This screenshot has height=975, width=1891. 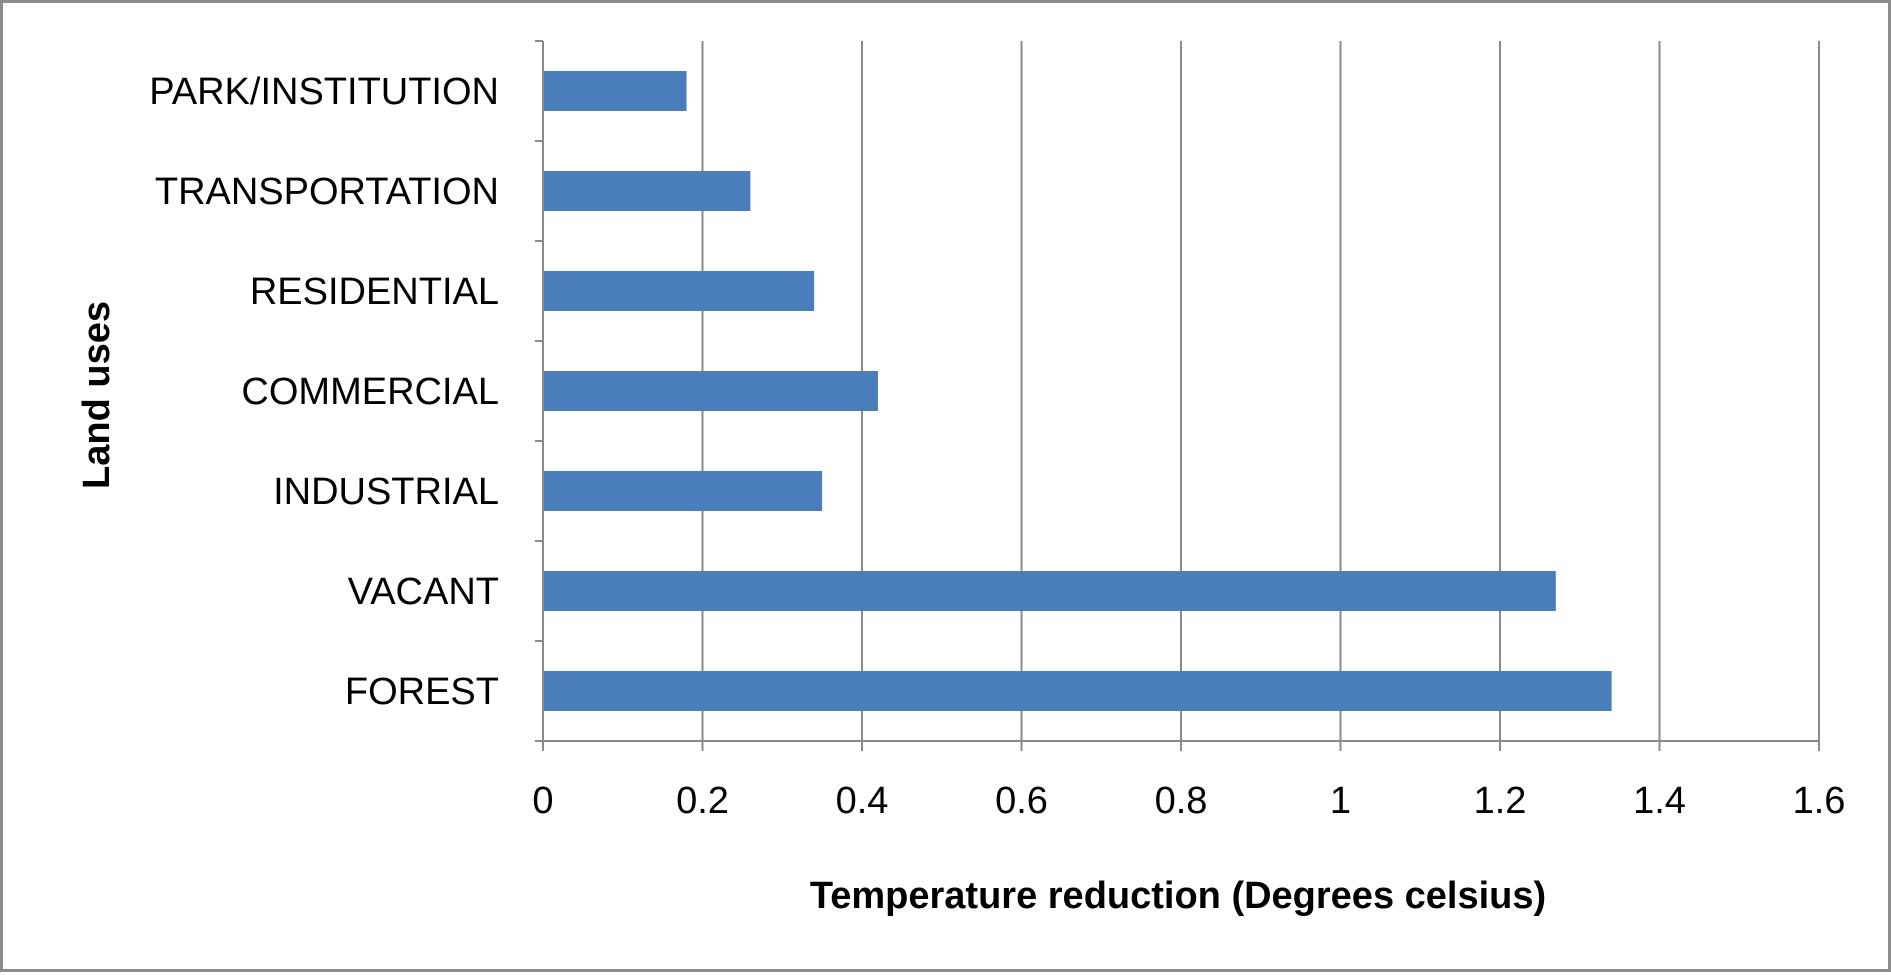 What do you see at coordinates (615, 91) in the screenshot?
I see `bar-park-institution` at bounding box center [615, 91].